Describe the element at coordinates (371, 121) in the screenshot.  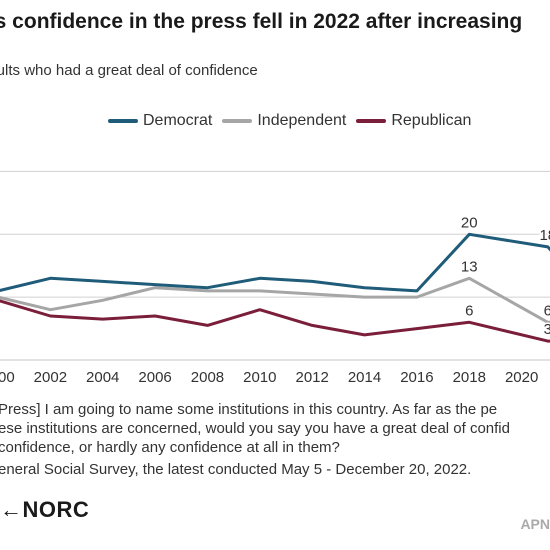
I see `legend-swatch-republican` at that location.